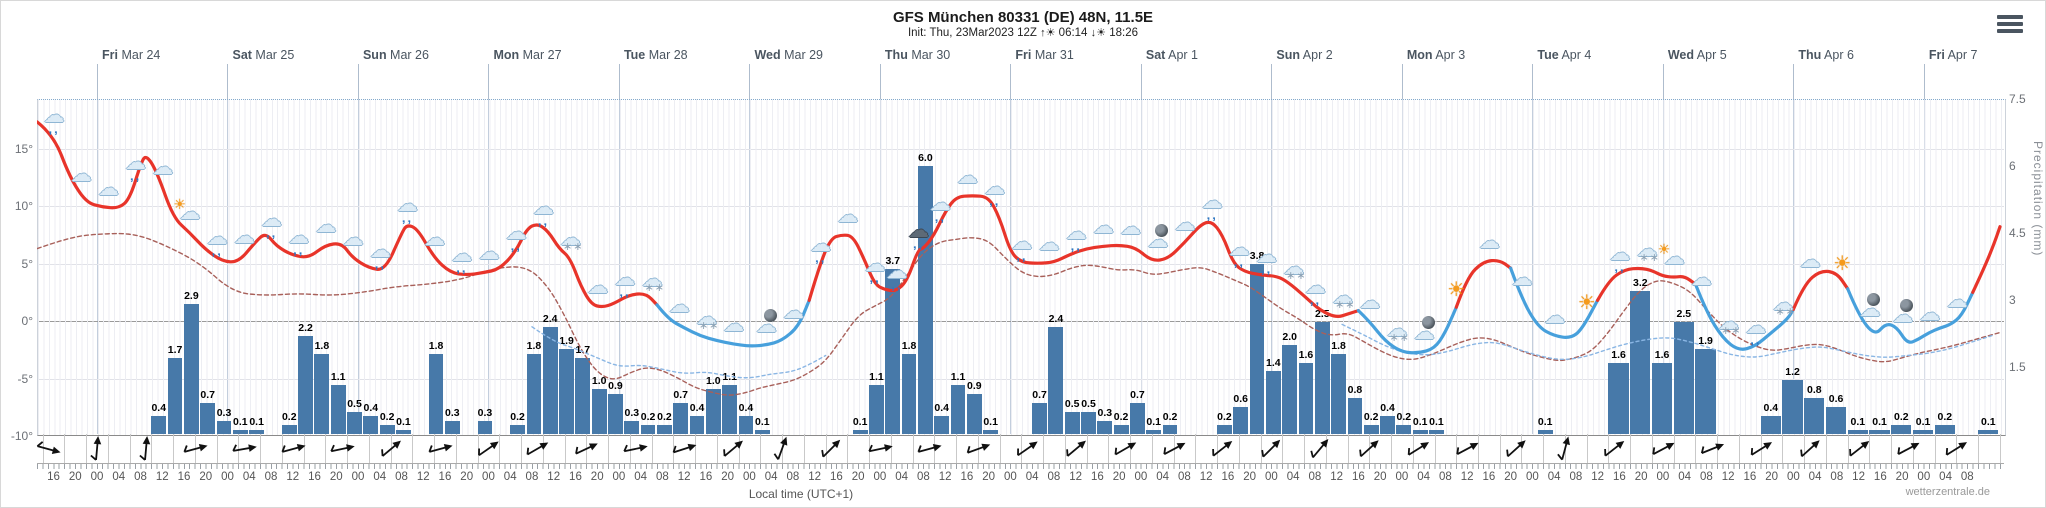 This screenshot has width=2046, height=508. Describe the element at coordinates (2017, 98) in the screenshot. I see `right-axis-tick-label: 7.5` at that location.